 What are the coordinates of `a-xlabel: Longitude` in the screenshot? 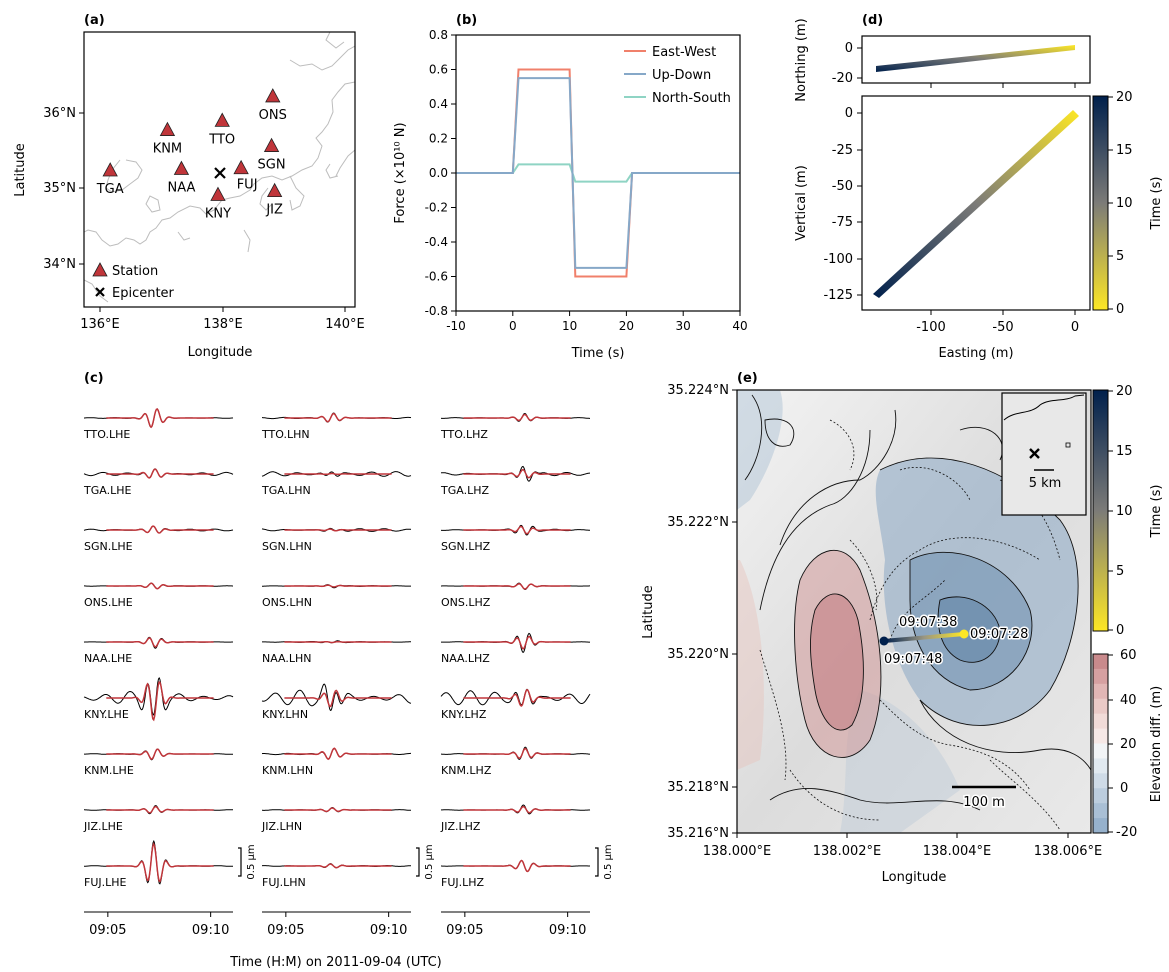 It's located at (220, 352).